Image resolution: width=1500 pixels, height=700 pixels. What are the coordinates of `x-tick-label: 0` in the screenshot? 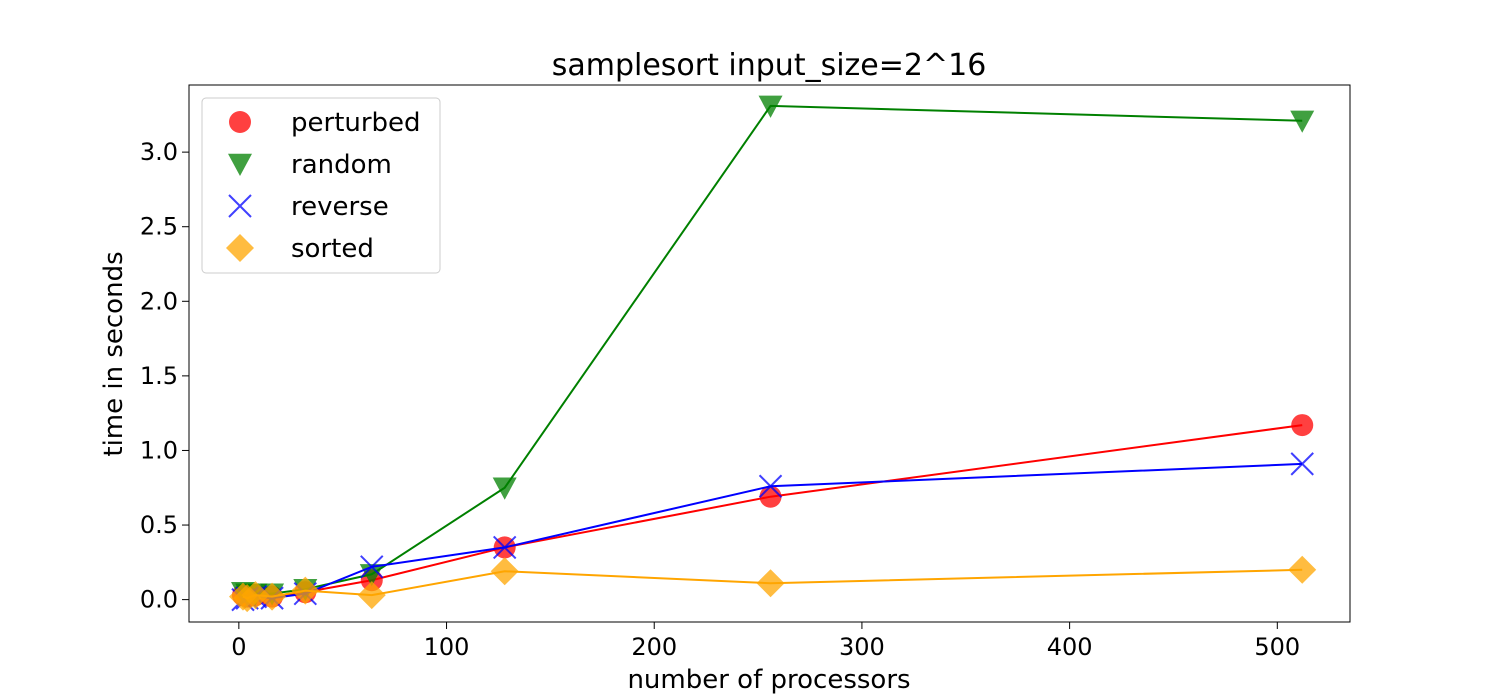 It's located at (238, 647).